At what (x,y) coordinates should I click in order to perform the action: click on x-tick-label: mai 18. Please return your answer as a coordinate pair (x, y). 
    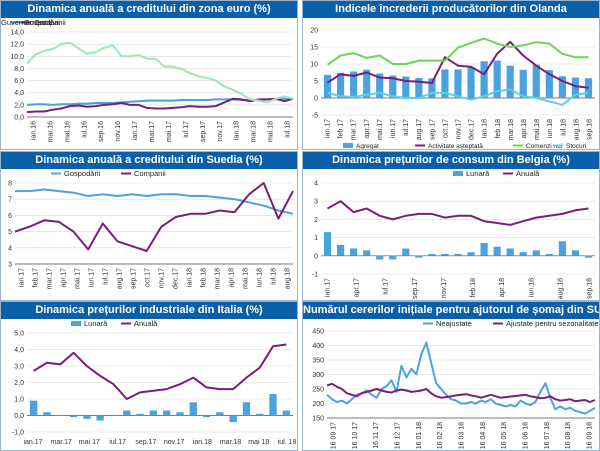
    Looking at the image, I should click on (258, 442).